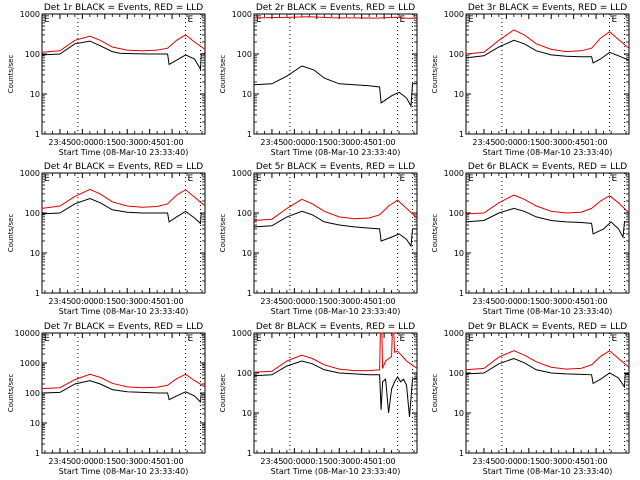 Image resolution: width=640 pixels, height=480 pixels. I want to click on panel-title: Det 3r BLACK = Events, RED = LLD, so click(547, 8).